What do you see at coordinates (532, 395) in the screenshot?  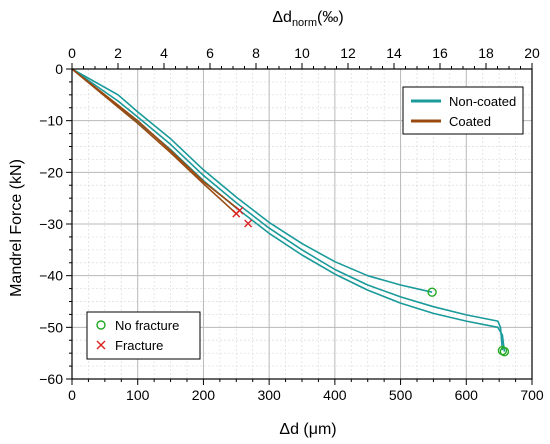 I see `x-tick-label: 700` at bounding box center [532, 395].